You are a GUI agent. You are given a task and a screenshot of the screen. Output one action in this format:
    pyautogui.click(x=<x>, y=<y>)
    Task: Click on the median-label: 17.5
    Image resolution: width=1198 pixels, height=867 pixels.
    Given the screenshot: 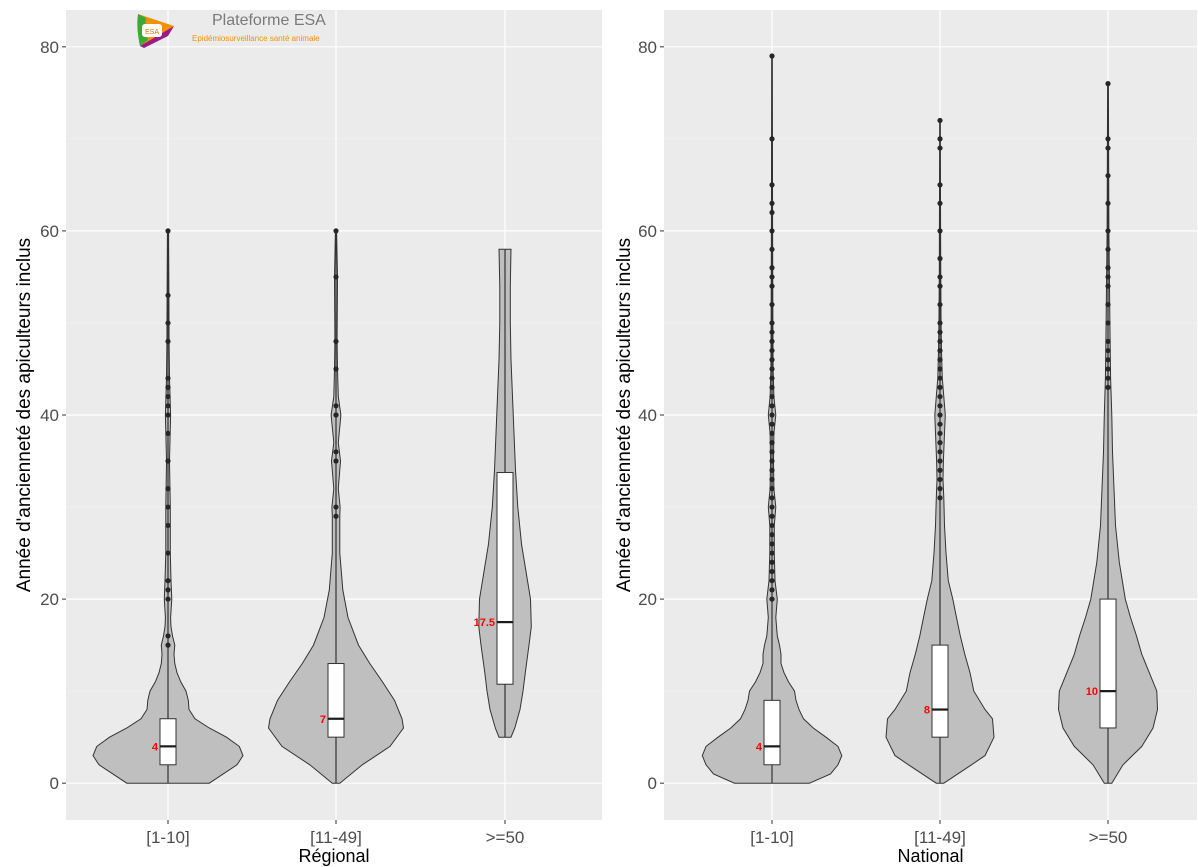 What is the action you would take?
    pyautogui.click(x=484, y=623)
    